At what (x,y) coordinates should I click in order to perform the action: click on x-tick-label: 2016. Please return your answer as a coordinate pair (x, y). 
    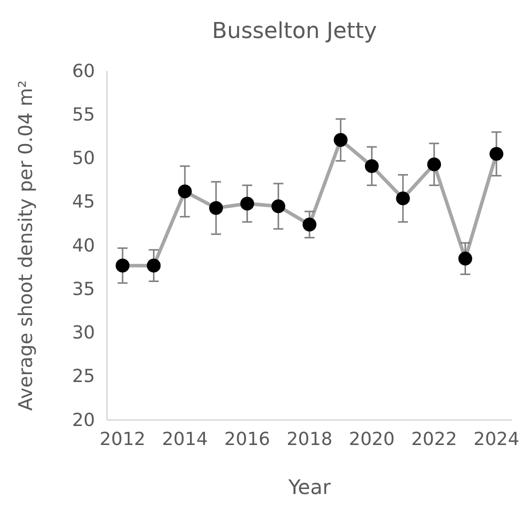
    Looking at the image, I should click on (247, 439).